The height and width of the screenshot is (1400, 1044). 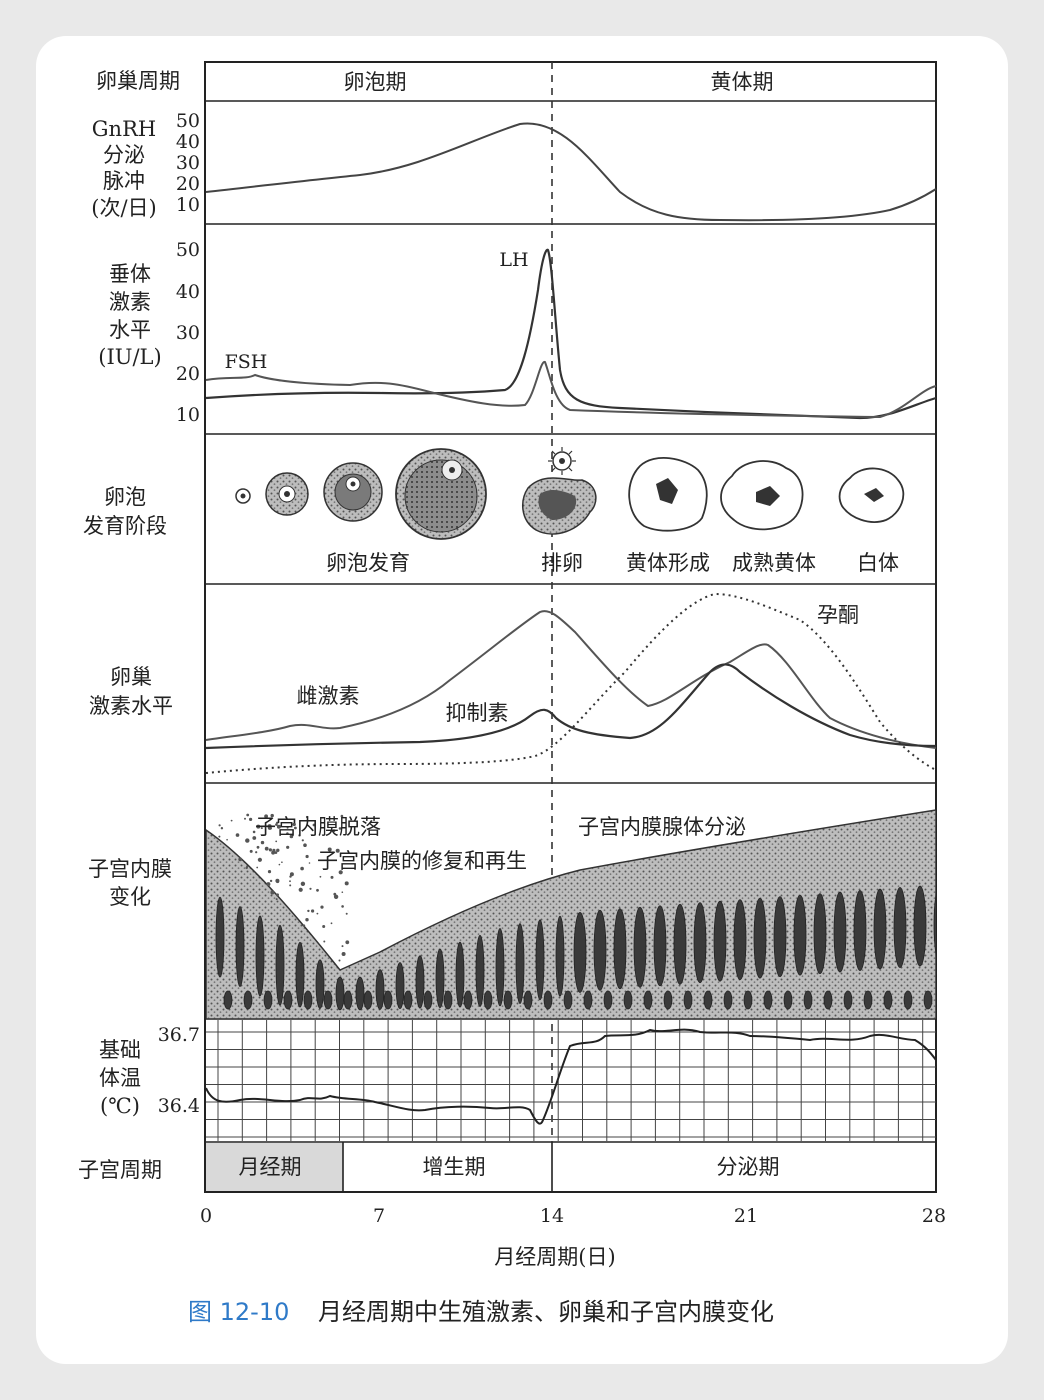 What do you see at coordinates (130, 274) in the screenshot?
I see `svg-text: 垂体` at bounding box center [130, 274].